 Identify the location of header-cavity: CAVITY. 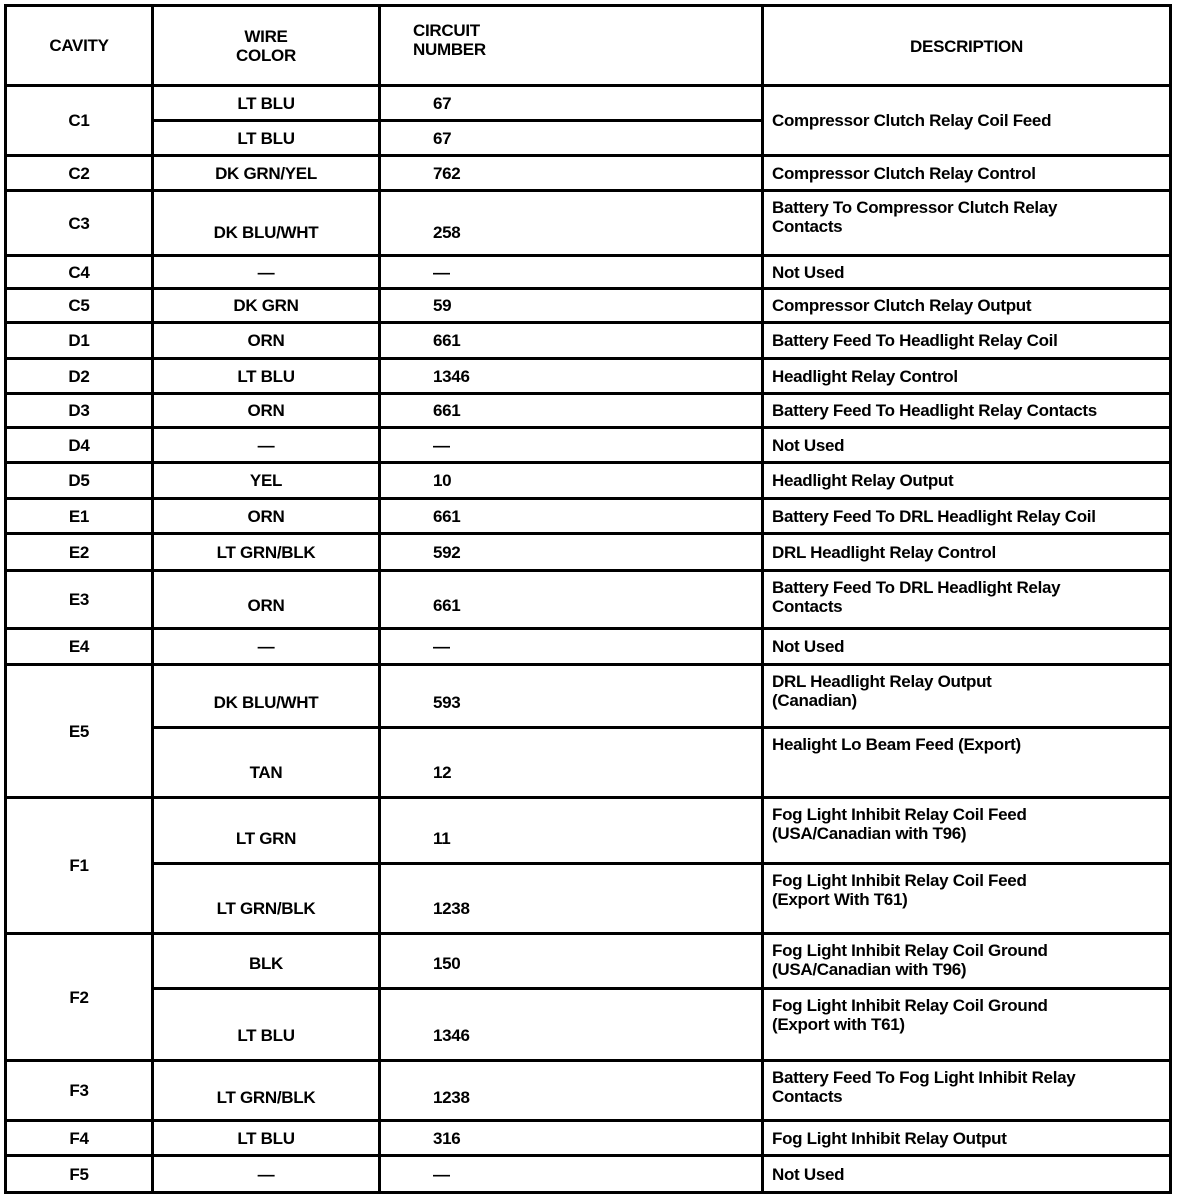
(79, 45).